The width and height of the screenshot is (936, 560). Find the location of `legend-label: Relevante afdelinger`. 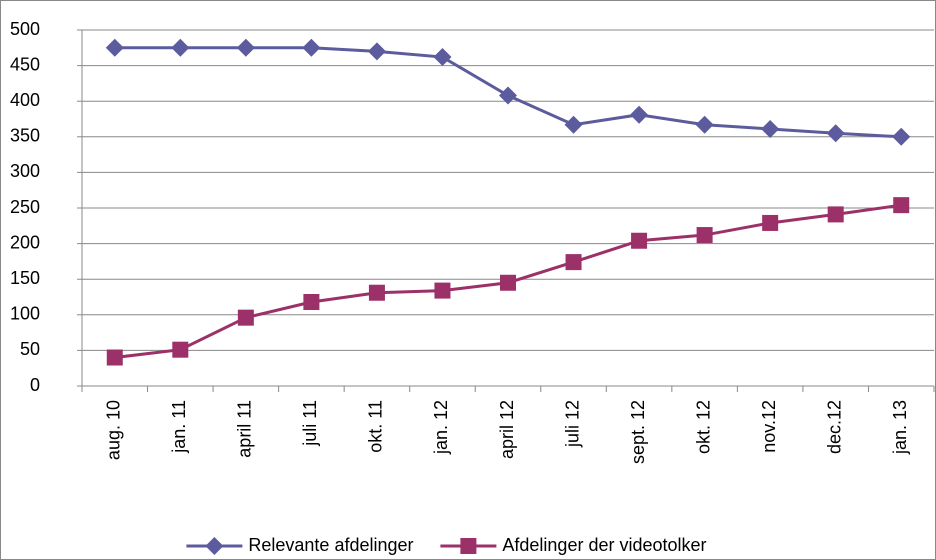

legend-label: Relevante afdelinger is located at coordinates (330, 545).